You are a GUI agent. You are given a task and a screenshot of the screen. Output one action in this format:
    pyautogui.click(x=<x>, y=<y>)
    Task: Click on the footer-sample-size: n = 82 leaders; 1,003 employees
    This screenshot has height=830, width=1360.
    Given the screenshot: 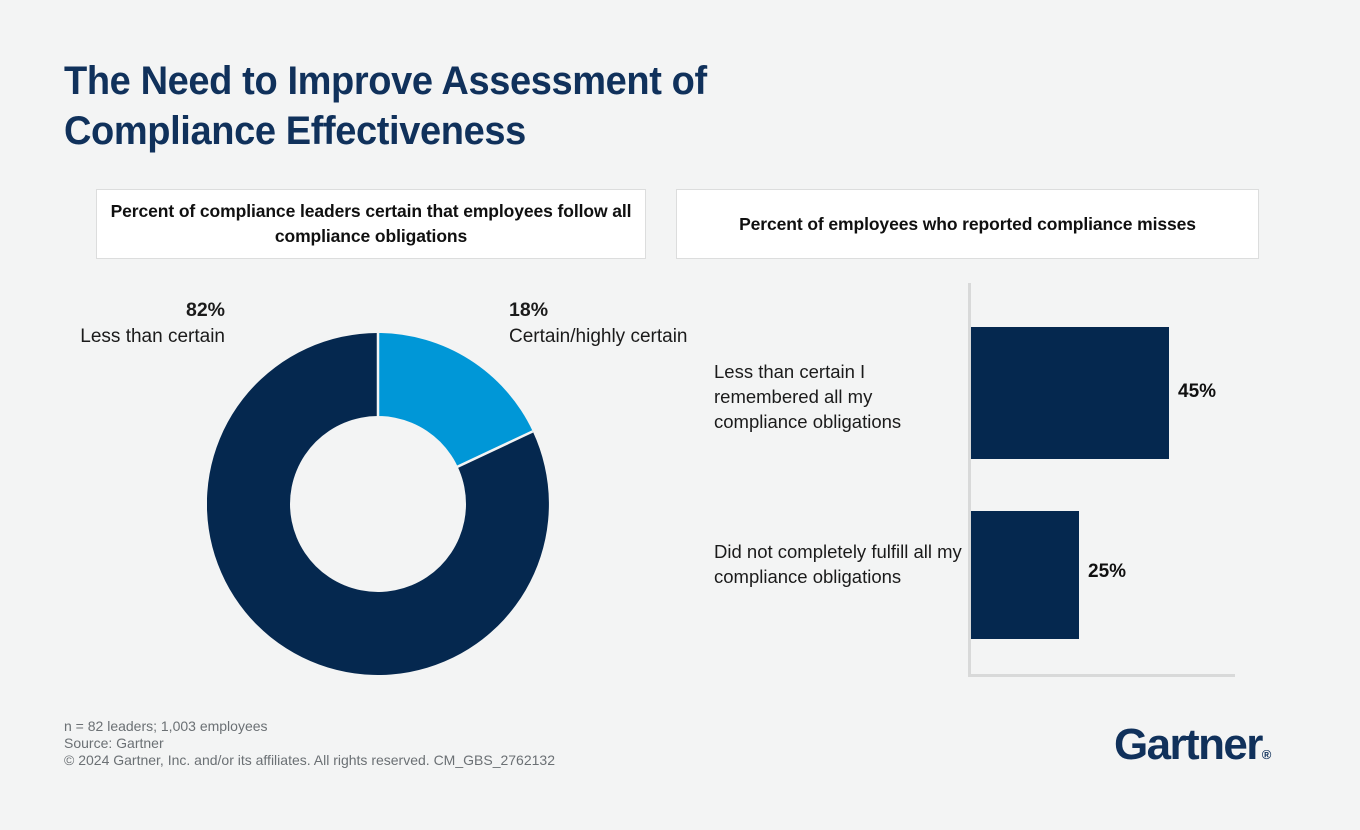 What is the action you would take?
    pyautogui.click(x=166, y=726)
    